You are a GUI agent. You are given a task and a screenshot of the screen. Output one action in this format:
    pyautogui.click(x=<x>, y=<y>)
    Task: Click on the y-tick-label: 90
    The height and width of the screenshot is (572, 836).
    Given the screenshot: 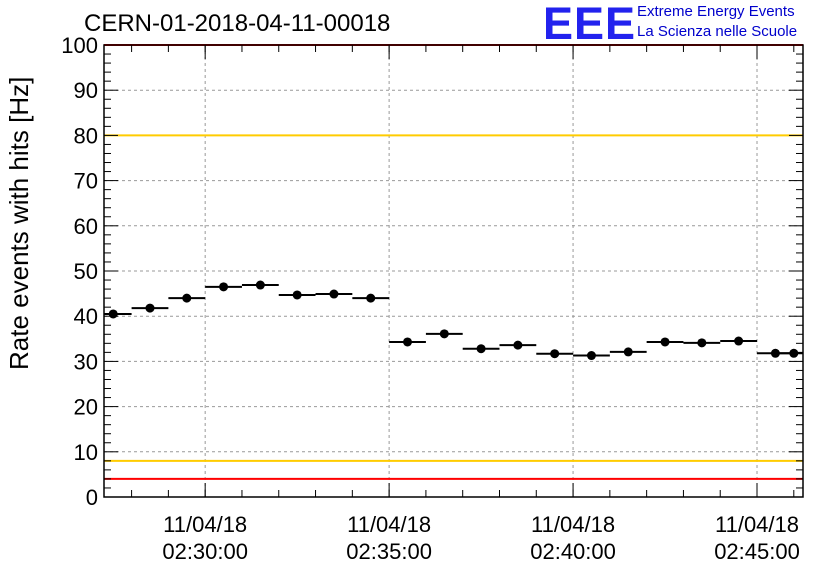 What is the action you would take?
    pyautogui.click(x=86, y=90)
    